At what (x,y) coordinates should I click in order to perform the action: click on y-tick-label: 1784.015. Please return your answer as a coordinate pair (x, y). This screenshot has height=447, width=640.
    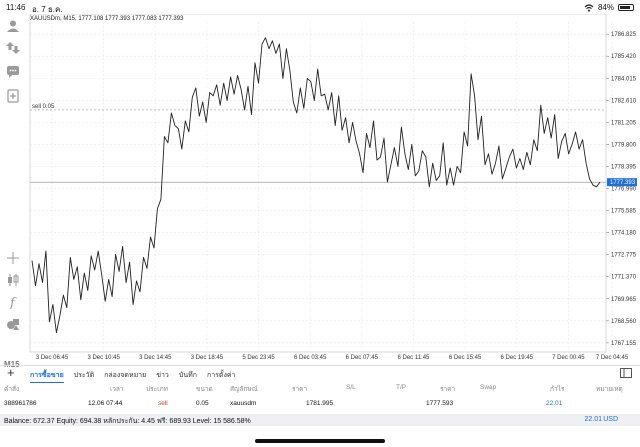
    Looking at the image, I should click on (624, 79).